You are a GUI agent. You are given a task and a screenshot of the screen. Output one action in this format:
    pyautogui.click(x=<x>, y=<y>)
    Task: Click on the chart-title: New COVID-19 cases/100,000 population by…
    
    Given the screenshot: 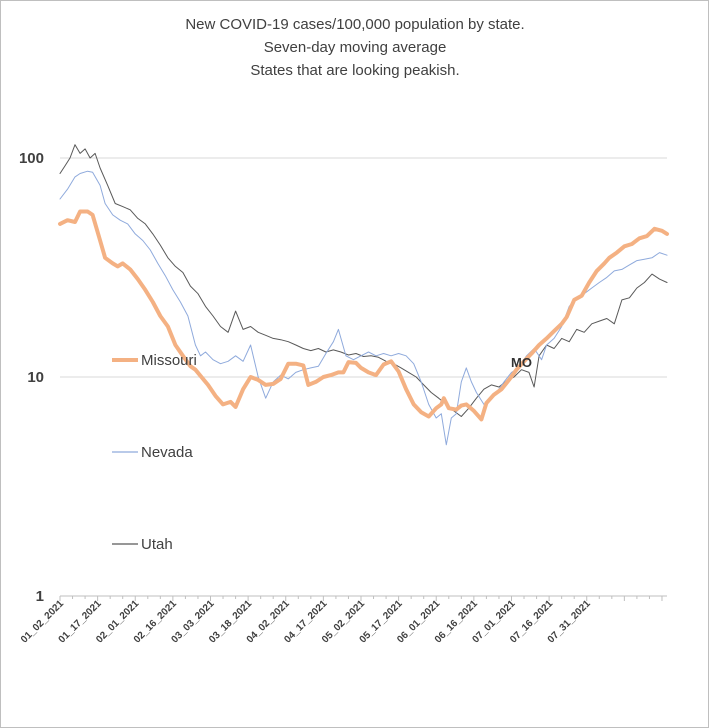 What is the action you would take?
    pyautogui.click(x=354, y=47)
    